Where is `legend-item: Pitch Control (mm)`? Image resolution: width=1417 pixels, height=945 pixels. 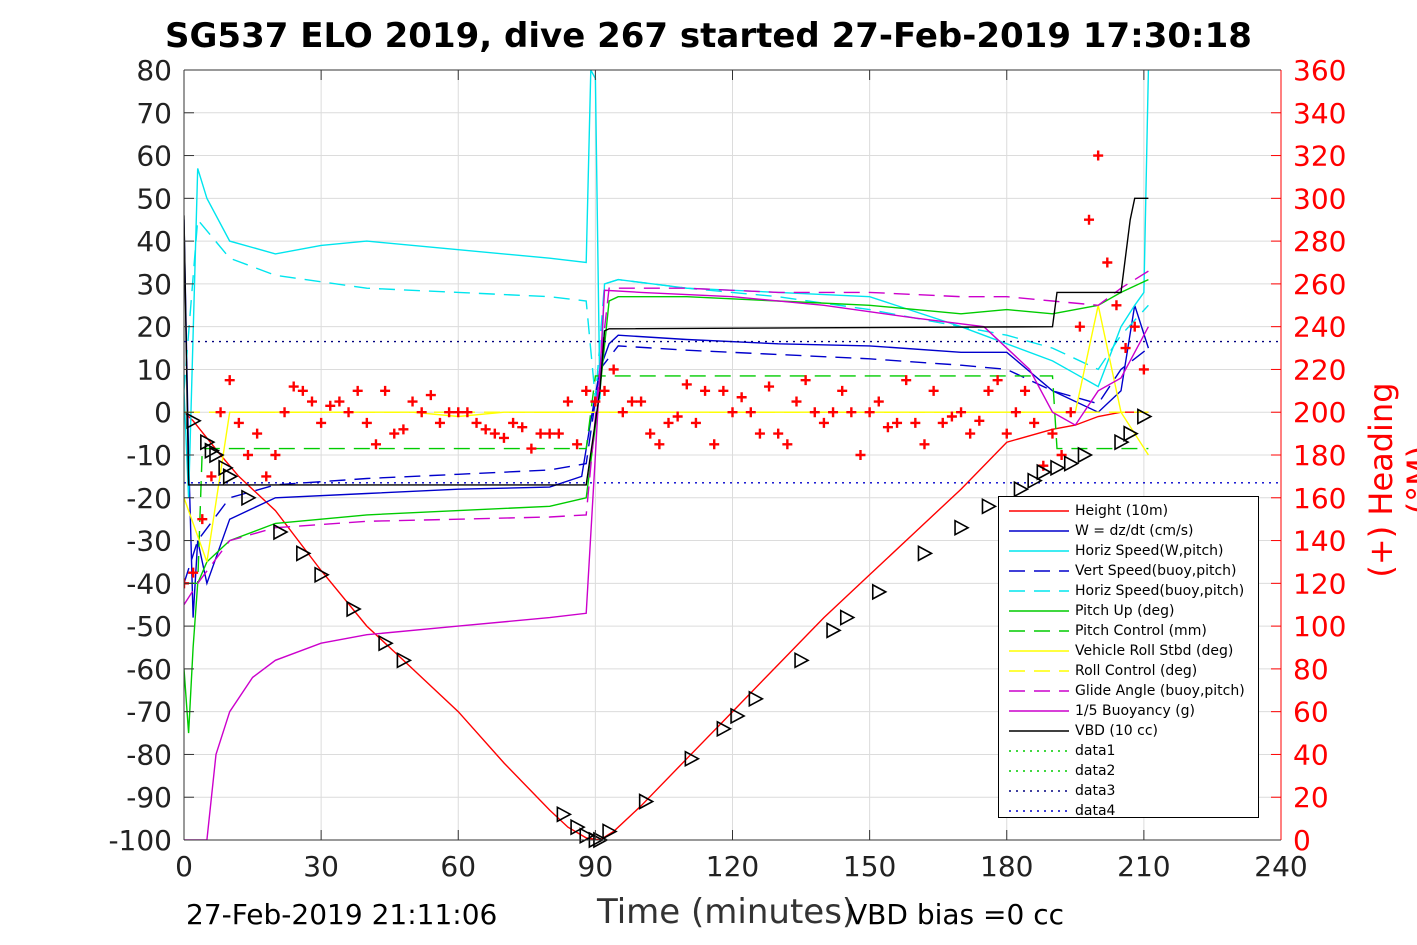
legend-item: Pitch Control (mm) is located at coordinates (1128, 631).